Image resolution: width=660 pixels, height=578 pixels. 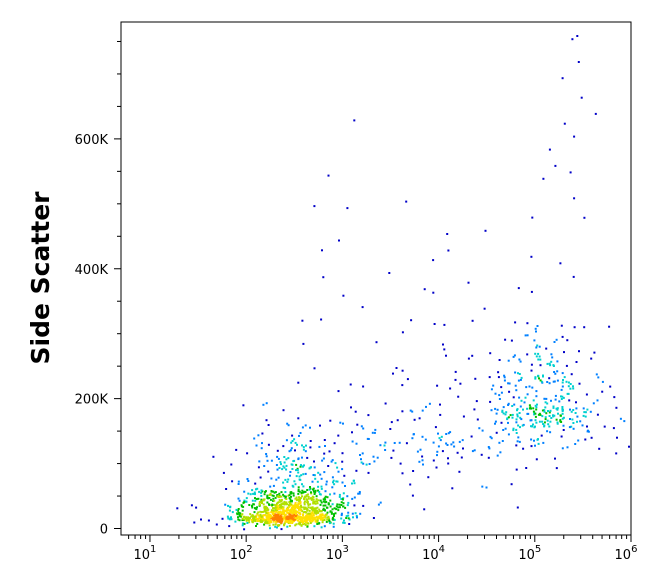 What do you see at coordinates (153, 549) in the screenshot?
I see `x-tick-exponent: 1` at bounding box center [153, 549].